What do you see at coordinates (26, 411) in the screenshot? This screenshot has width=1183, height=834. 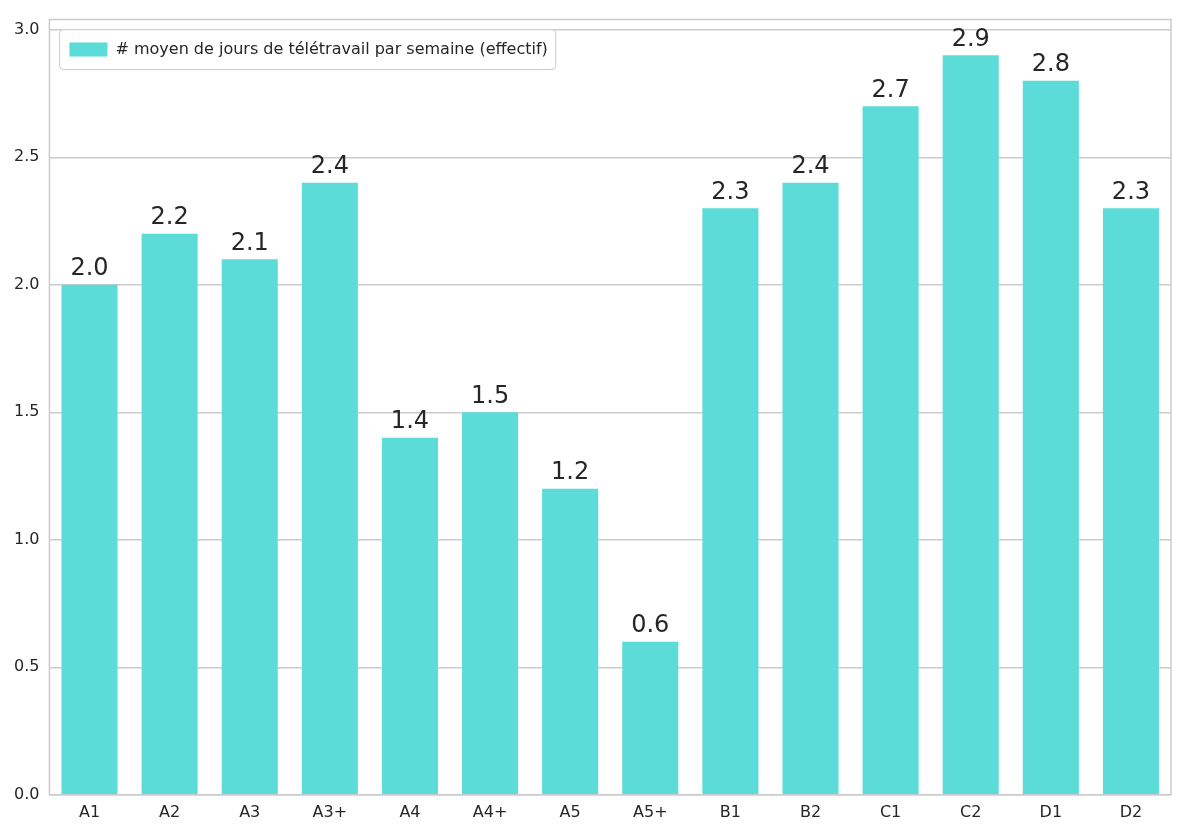 I see `y-tick-label: 1.5` at bounding box center [26, 411].